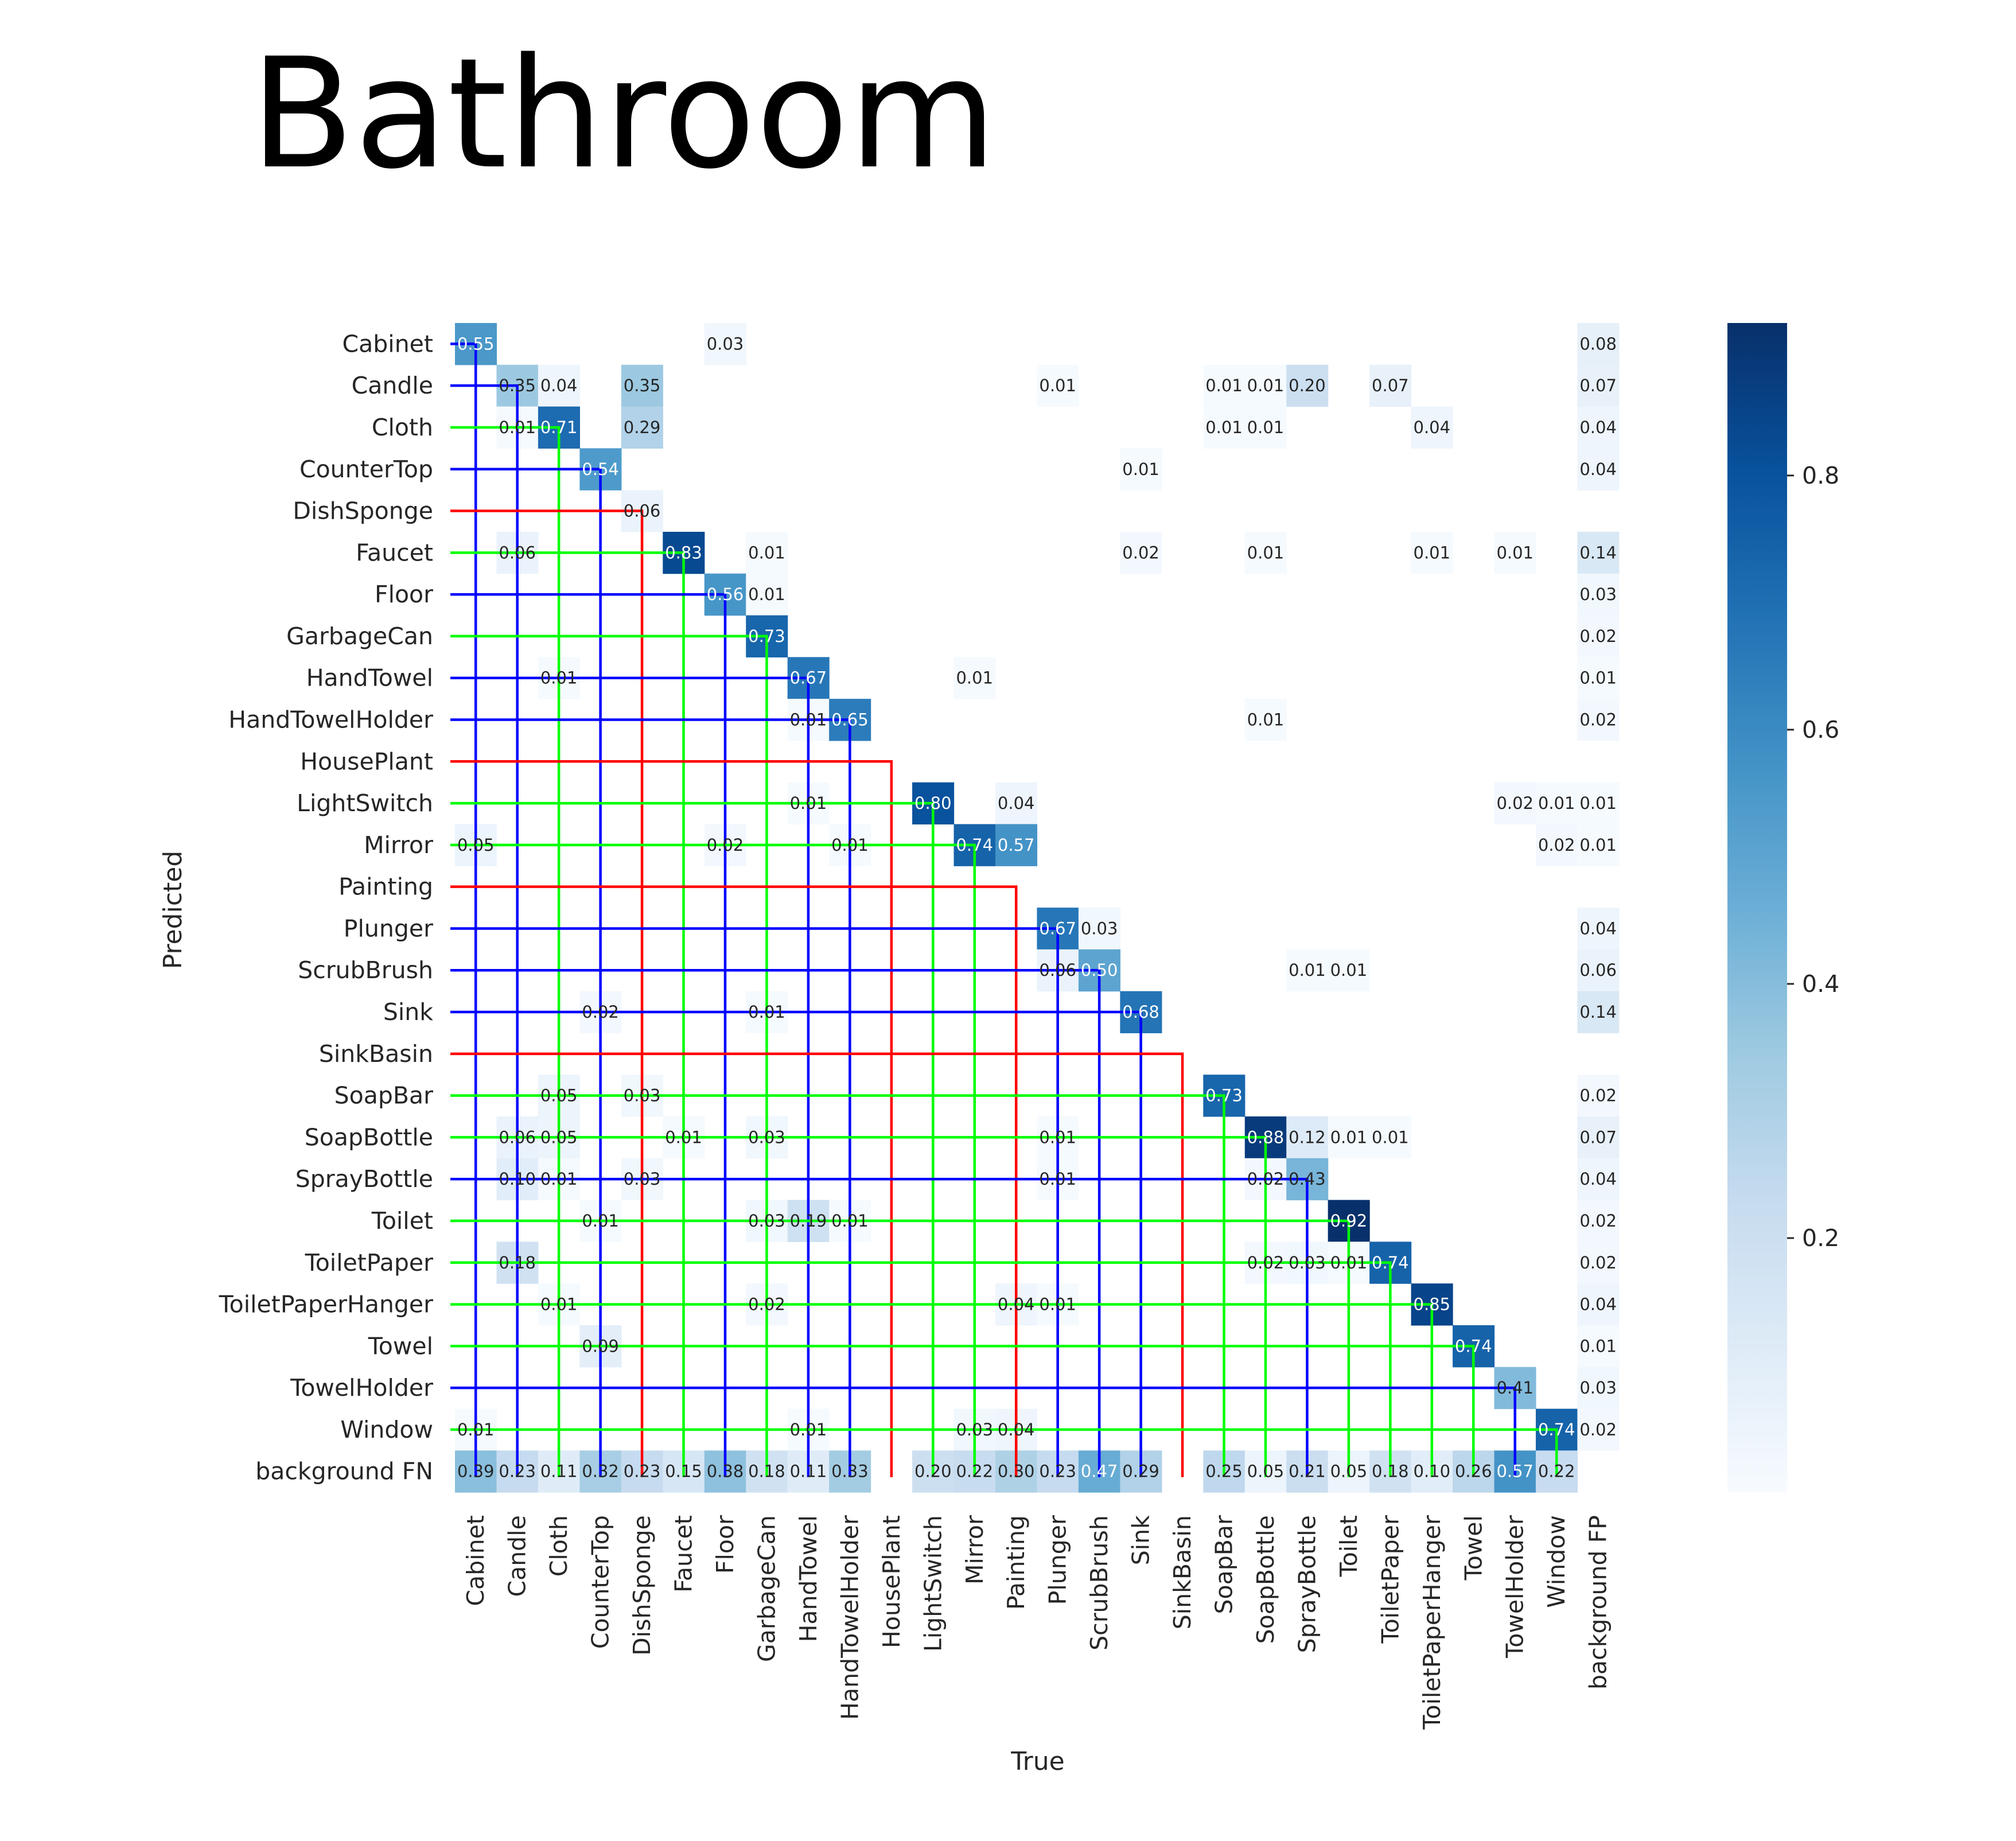  I want to click on column-tick-label: CounterTop, so click(600, 1582).